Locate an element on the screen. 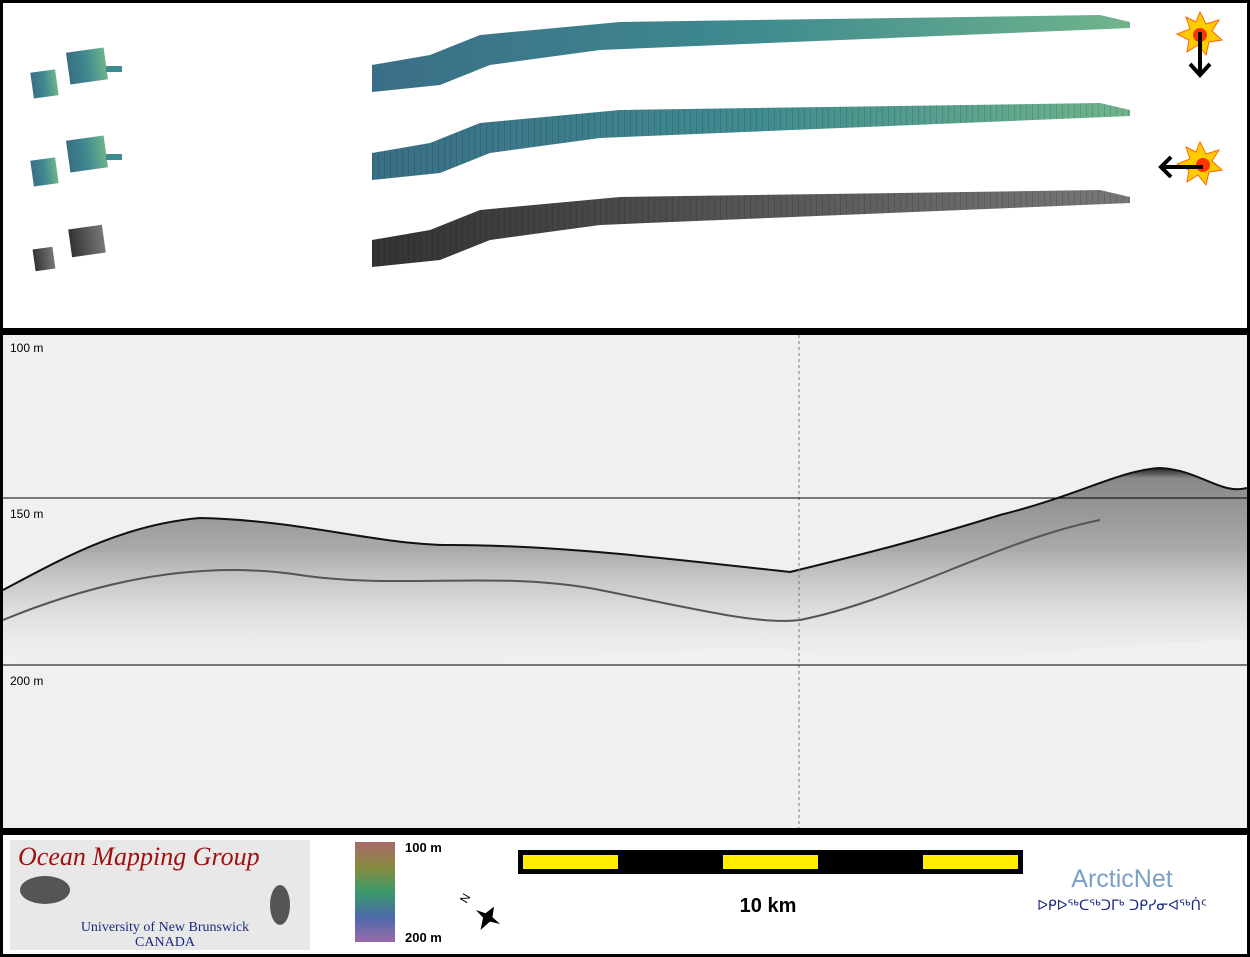 The image size is (1250, 957). depth-label: 200 m is located at coordinates (26, 681).